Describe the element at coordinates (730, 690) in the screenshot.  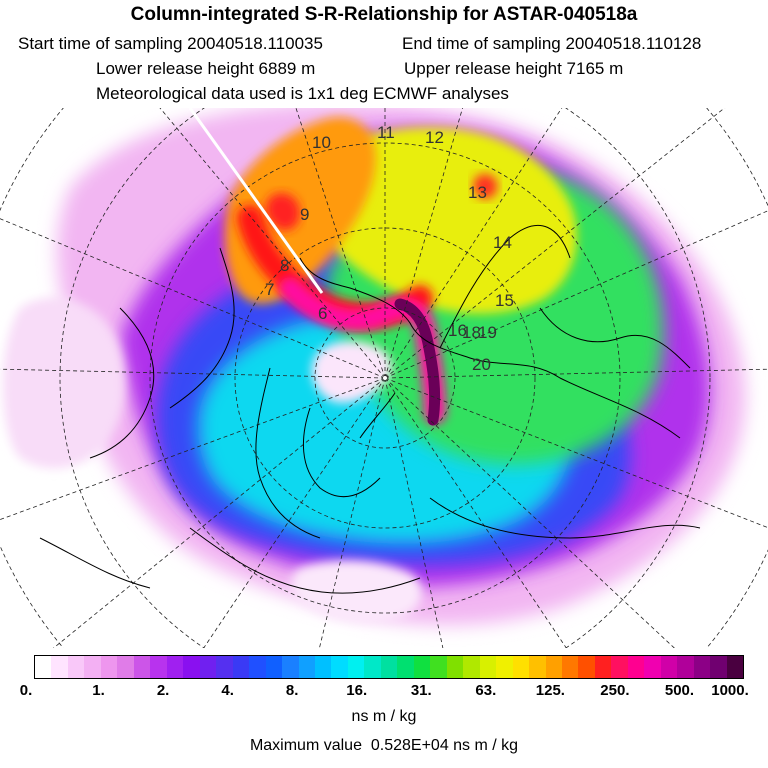
I see `color-scale-tick-label: 1000.` at that location.